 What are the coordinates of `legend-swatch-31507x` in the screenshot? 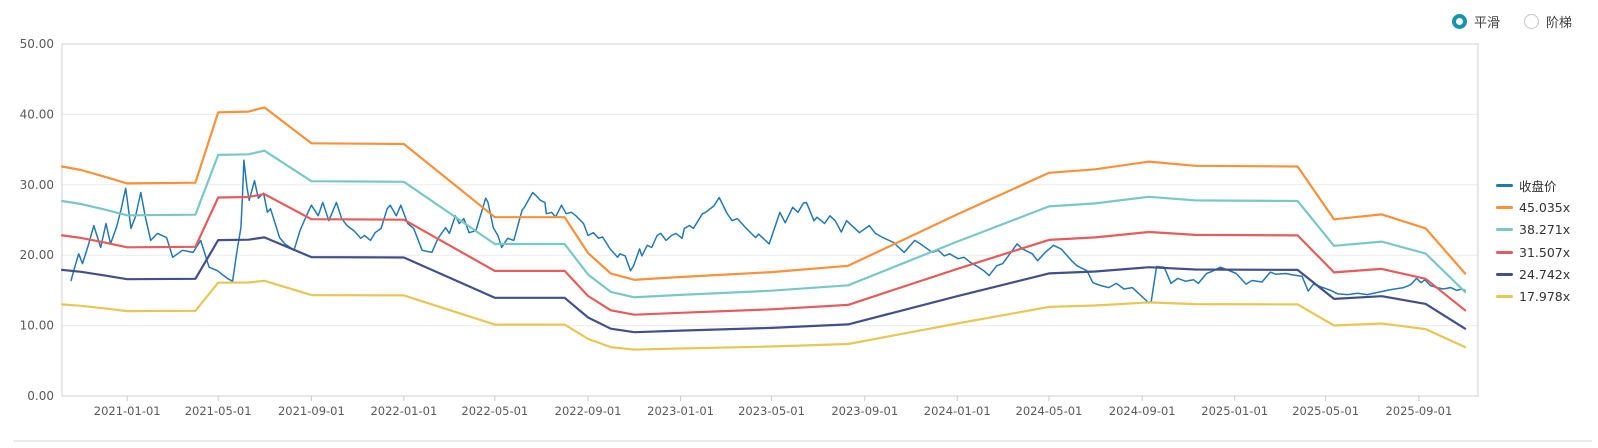 It's located at (1504, 252).